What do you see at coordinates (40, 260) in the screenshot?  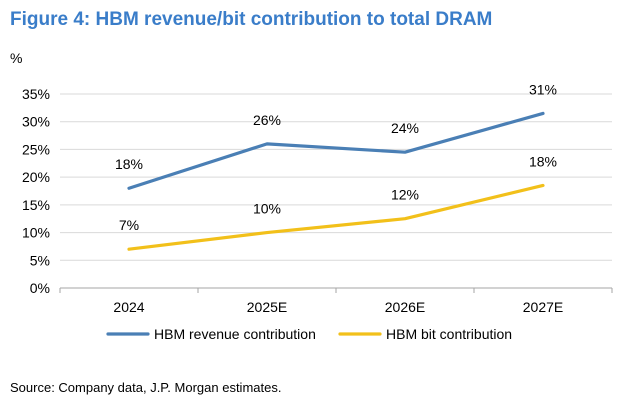 I see `y-tick-label: 5%` at bounding box center [40, 260].